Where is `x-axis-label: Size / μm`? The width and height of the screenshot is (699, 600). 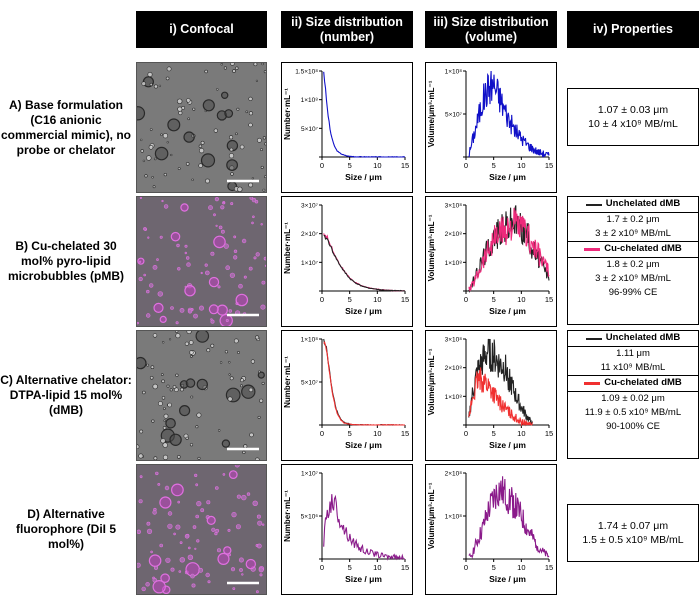 x-axis-label: Size / μm is located at coordinates (363, 177).